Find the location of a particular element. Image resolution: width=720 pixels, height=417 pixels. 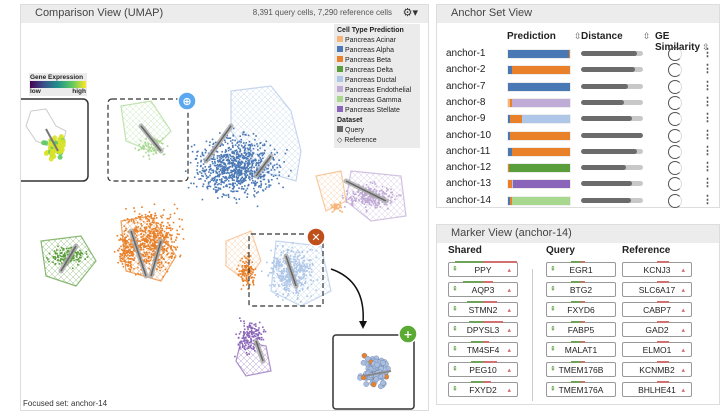

anchor-row: anchor-8 ⋮ is located at coordinates (578, 103).